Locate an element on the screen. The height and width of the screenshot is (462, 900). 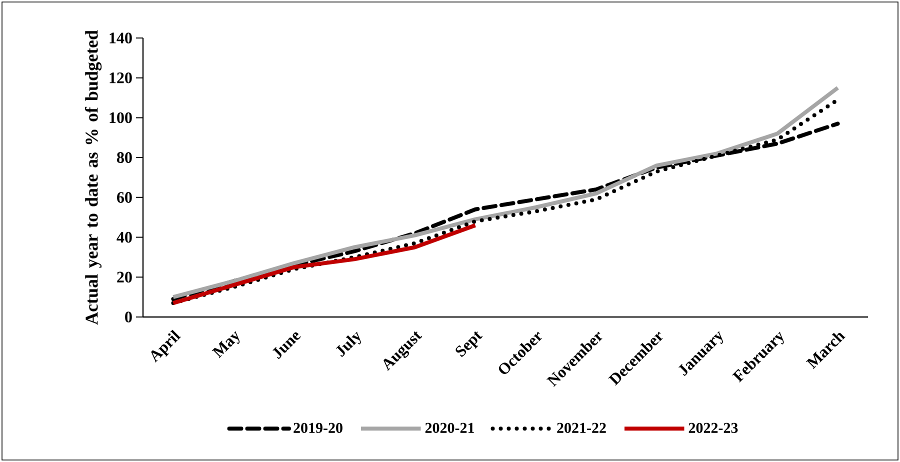
legend-label: 2019-20 is located at coordinates (318, 427).